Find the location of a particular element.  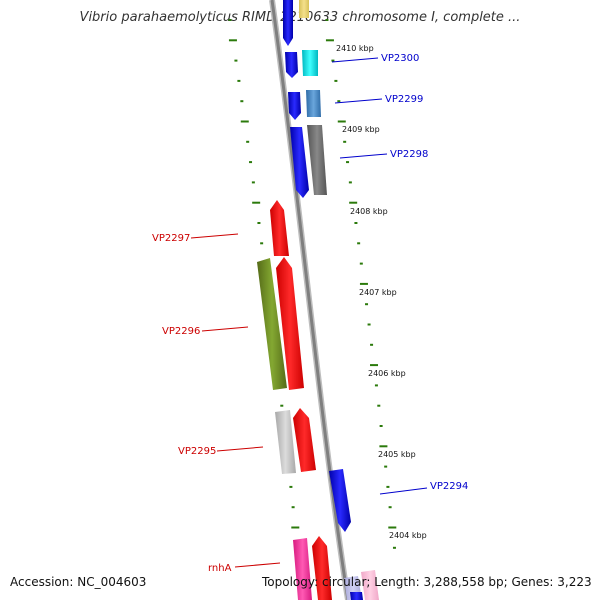

kbp-label: 2405 kbp is located at coordinates (397, 454).